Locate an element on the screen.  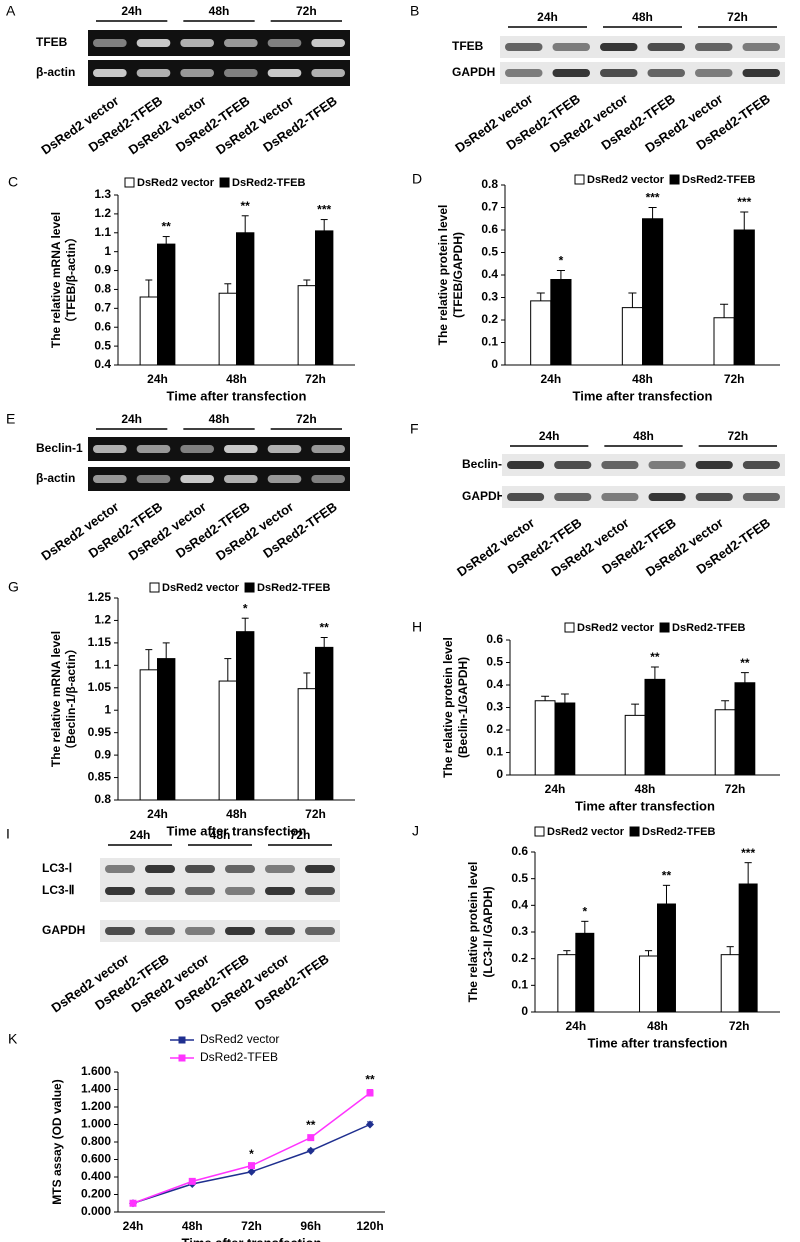
x-tick-label: 72h is located at coordinates (251, 1226).